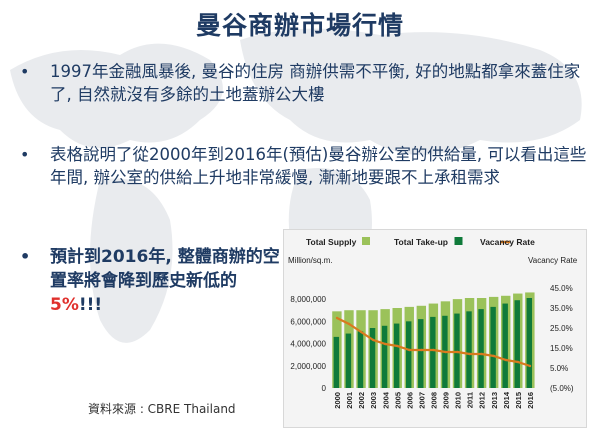 The image size is (600, 430). What do you see at coordinates (308, 344) in the screenshot?
I see `y-tick-label: 4,000,000` at bounding box center [308, 344].